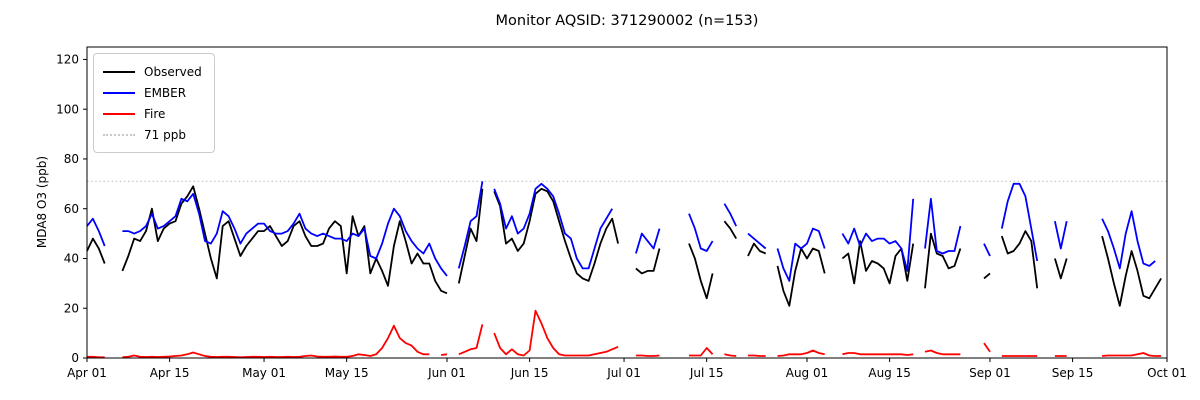 Image resolution: width=1200 pixels, height=400 pixels. What do you see at coordinates (165, 134) in the screenshot?
I see `legend-label: 71 ppb` at bounding box center [165, 134].